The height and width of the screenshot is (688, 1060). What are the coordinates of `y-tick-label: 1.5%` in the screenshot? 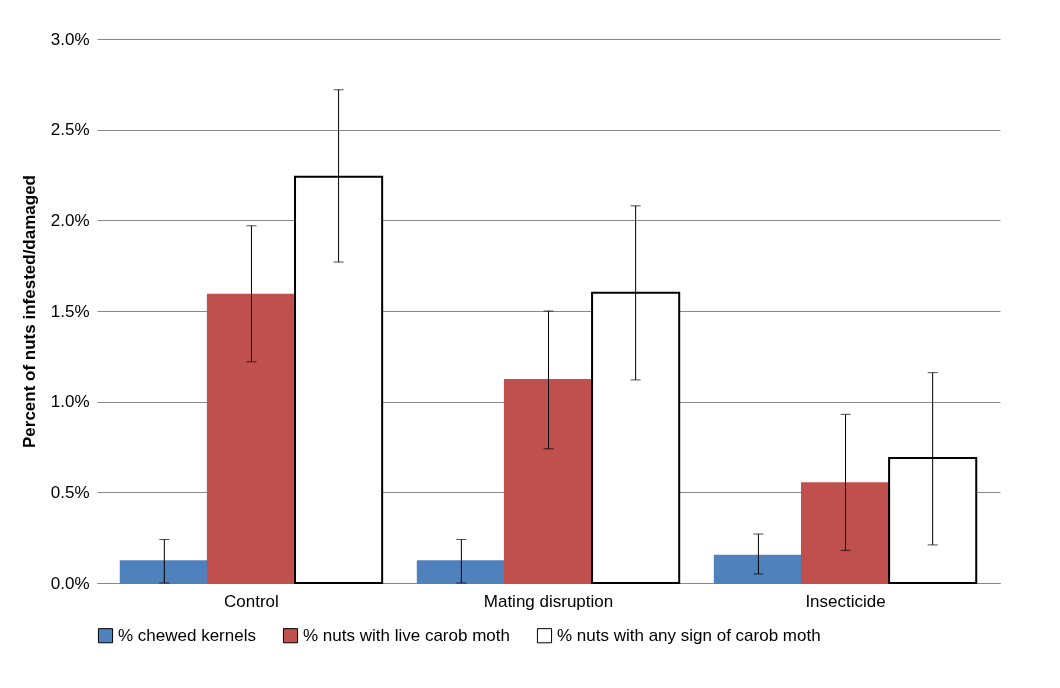 It's located at (70, 311).